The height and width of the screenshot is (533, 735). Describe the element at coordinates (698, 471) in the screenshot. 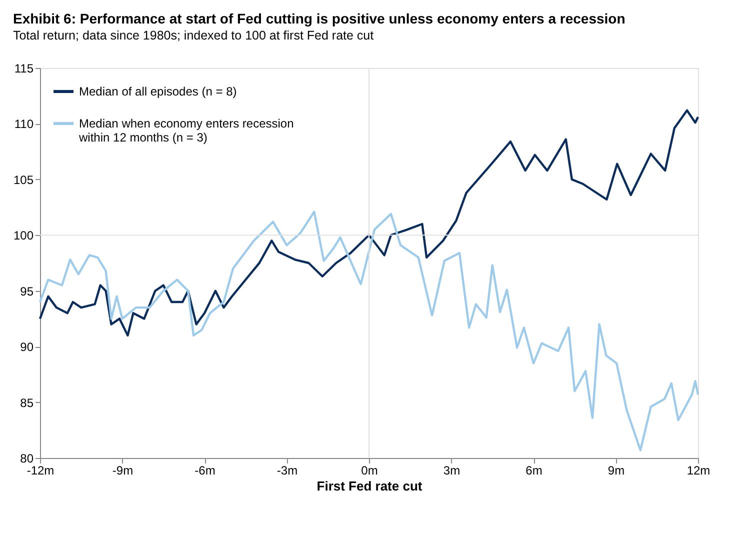

I see `x-tick-label: 12m` at that location.